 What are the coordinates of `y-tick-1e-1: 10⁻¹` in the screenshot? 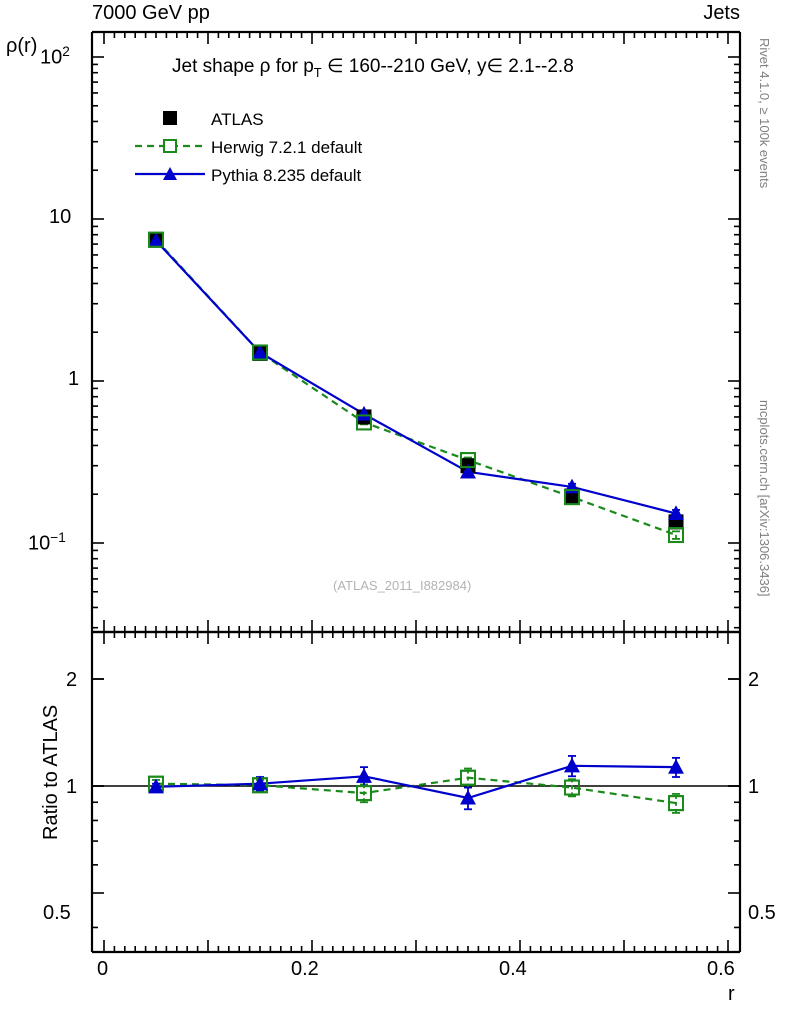 It's located at (47, 542).